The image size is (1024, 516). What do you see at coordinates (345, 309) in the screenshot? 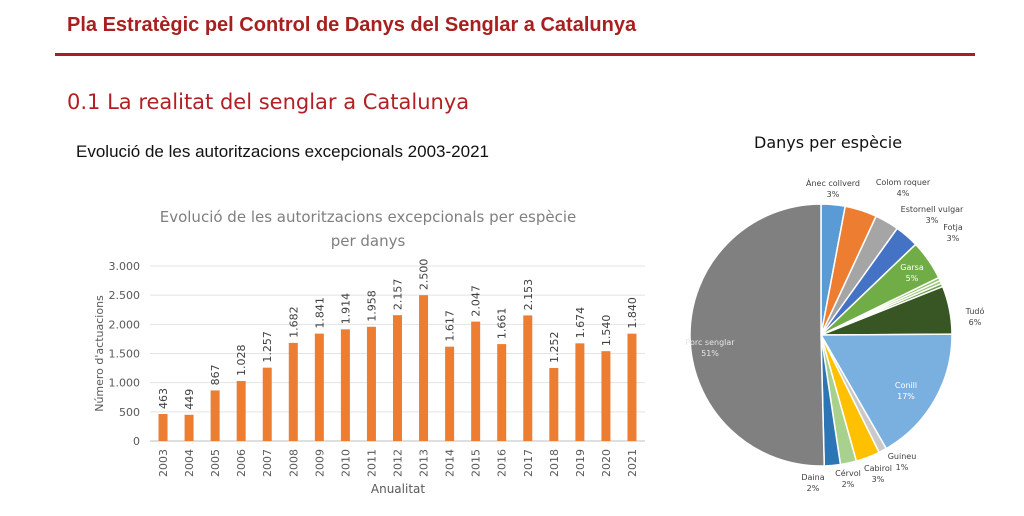
I see `bar-value-label: 1.914` at bounding box center [345, 309].